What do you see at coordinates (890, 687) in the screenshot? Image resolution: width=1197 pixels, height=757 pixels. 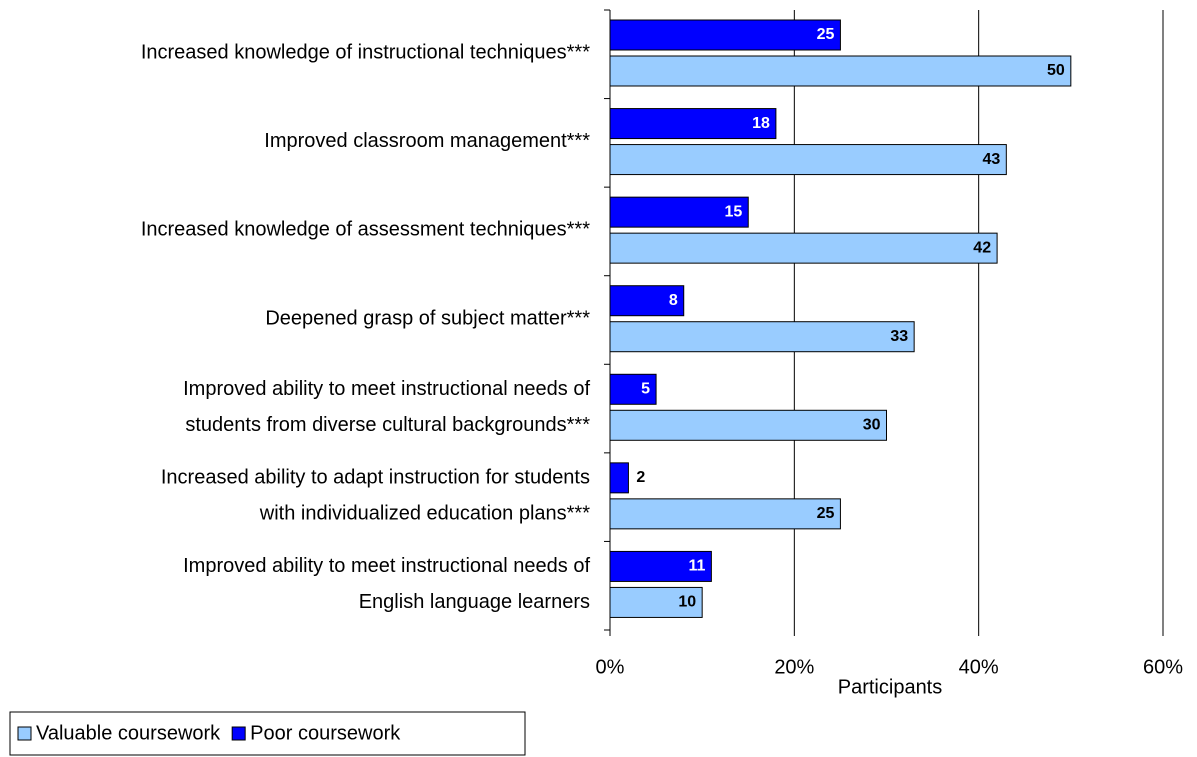 I see `x-axis-title: Participants` at bounding box center [890, 687].